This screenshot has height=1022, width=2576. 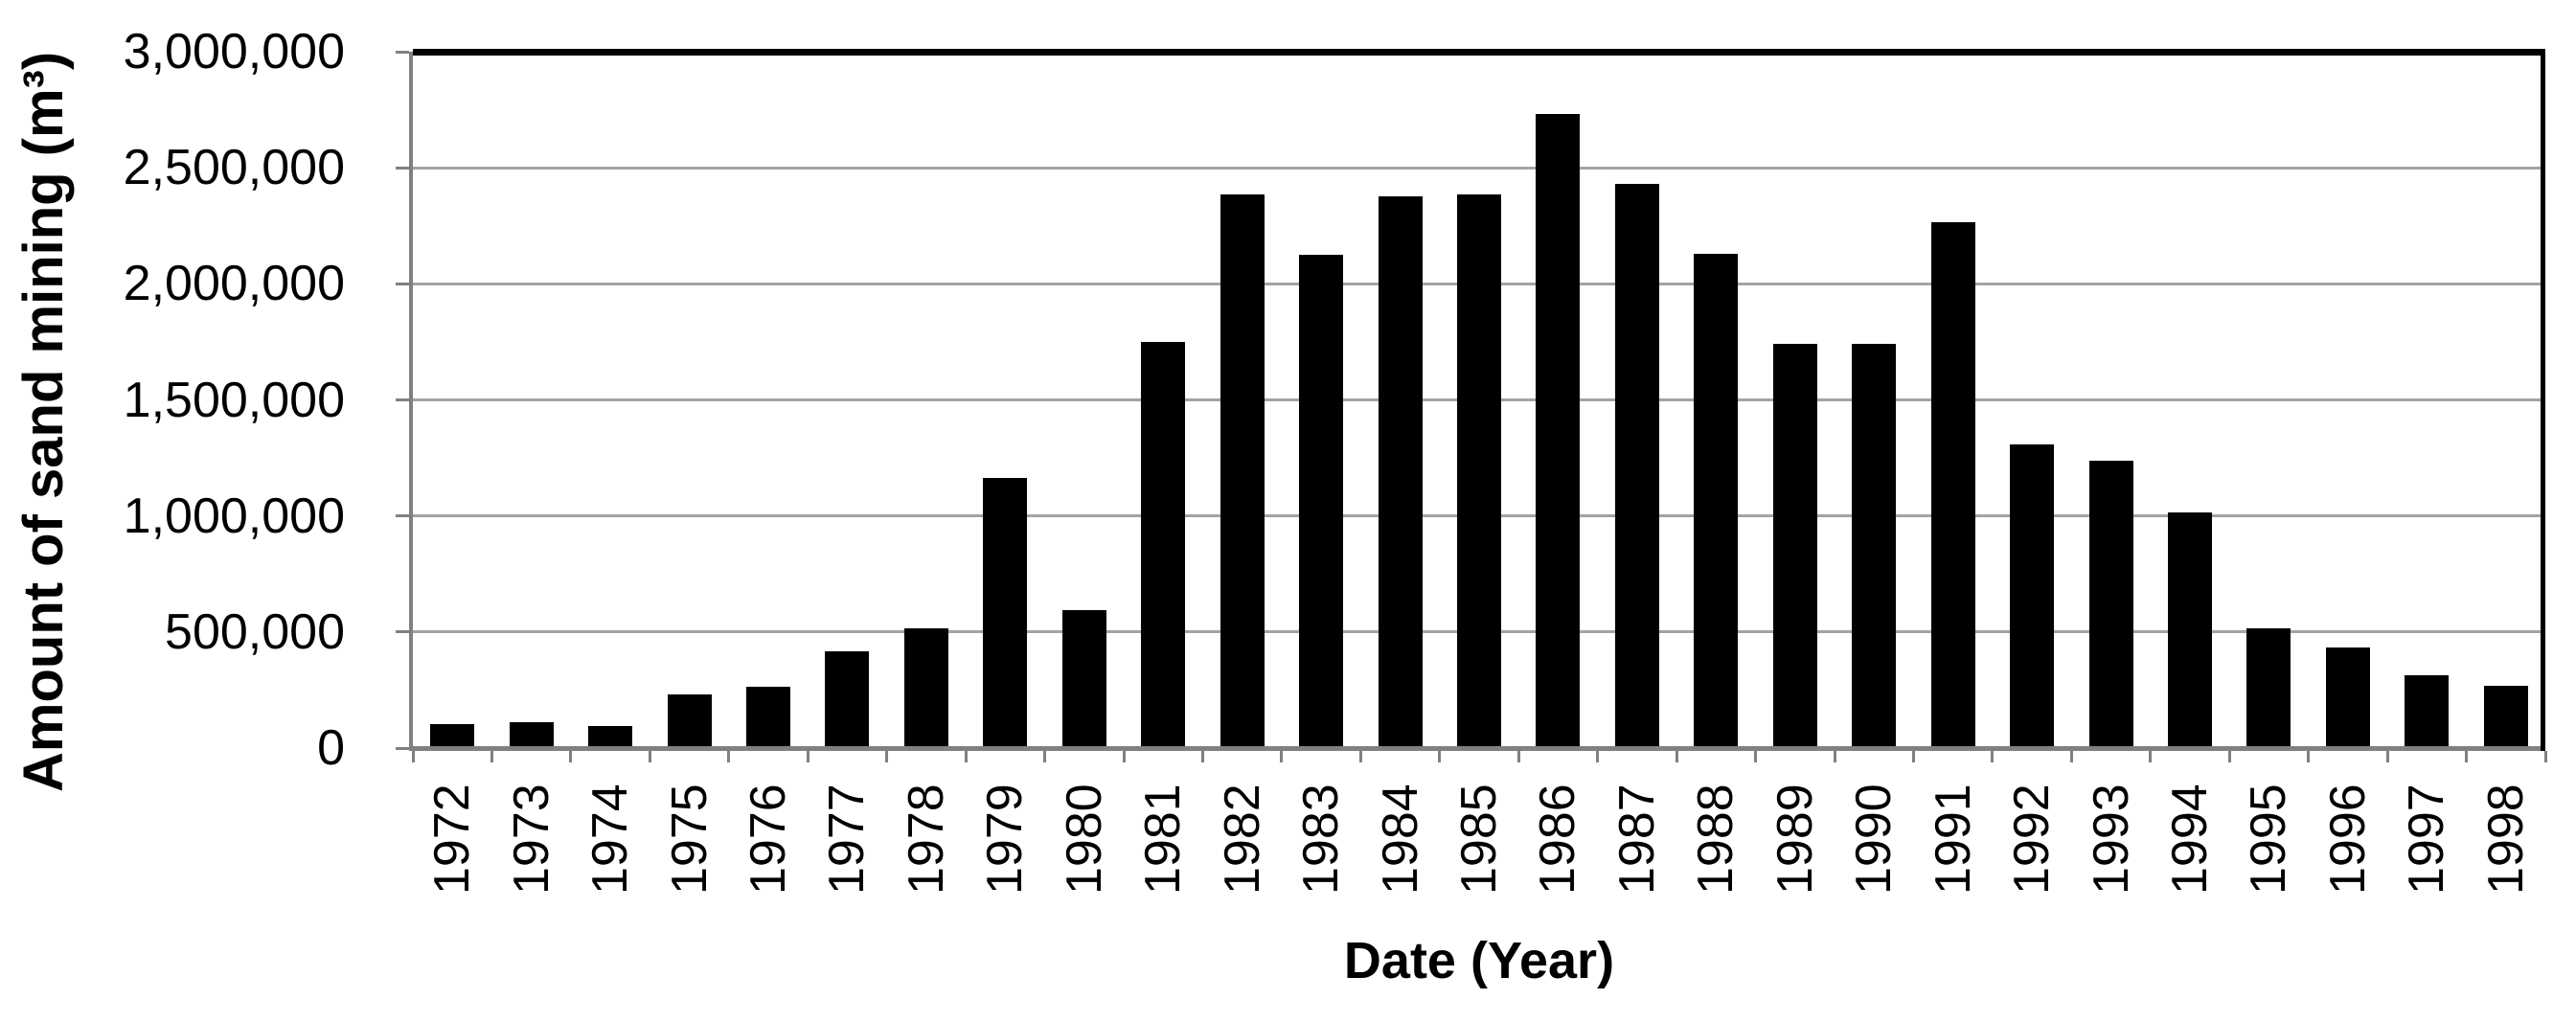 I want to click on x-axis-title: Date (Year), so click(x=1479, y=961).